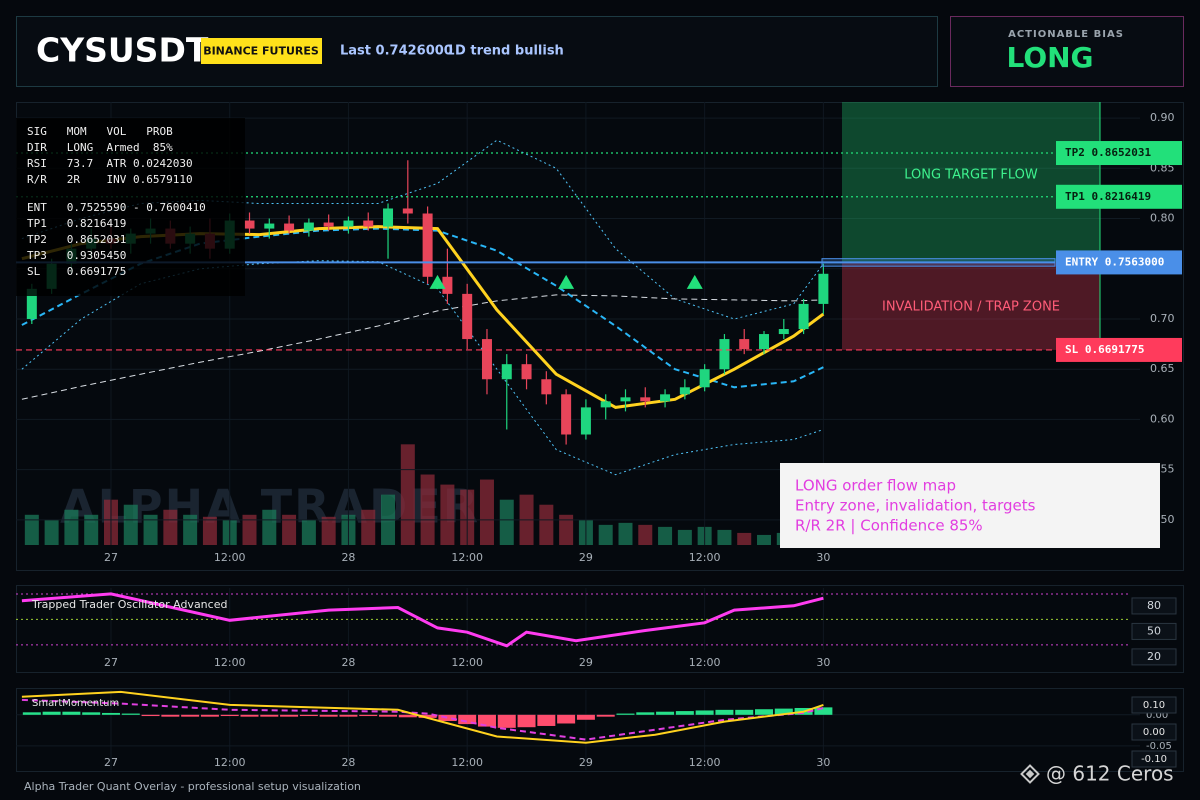 This screenshot has height=800, width=1200. What do you see at coordinates (875, 486) in the screenshot?
I see `annotation-line: LONG order flow map` at bounding box center [875, 486].